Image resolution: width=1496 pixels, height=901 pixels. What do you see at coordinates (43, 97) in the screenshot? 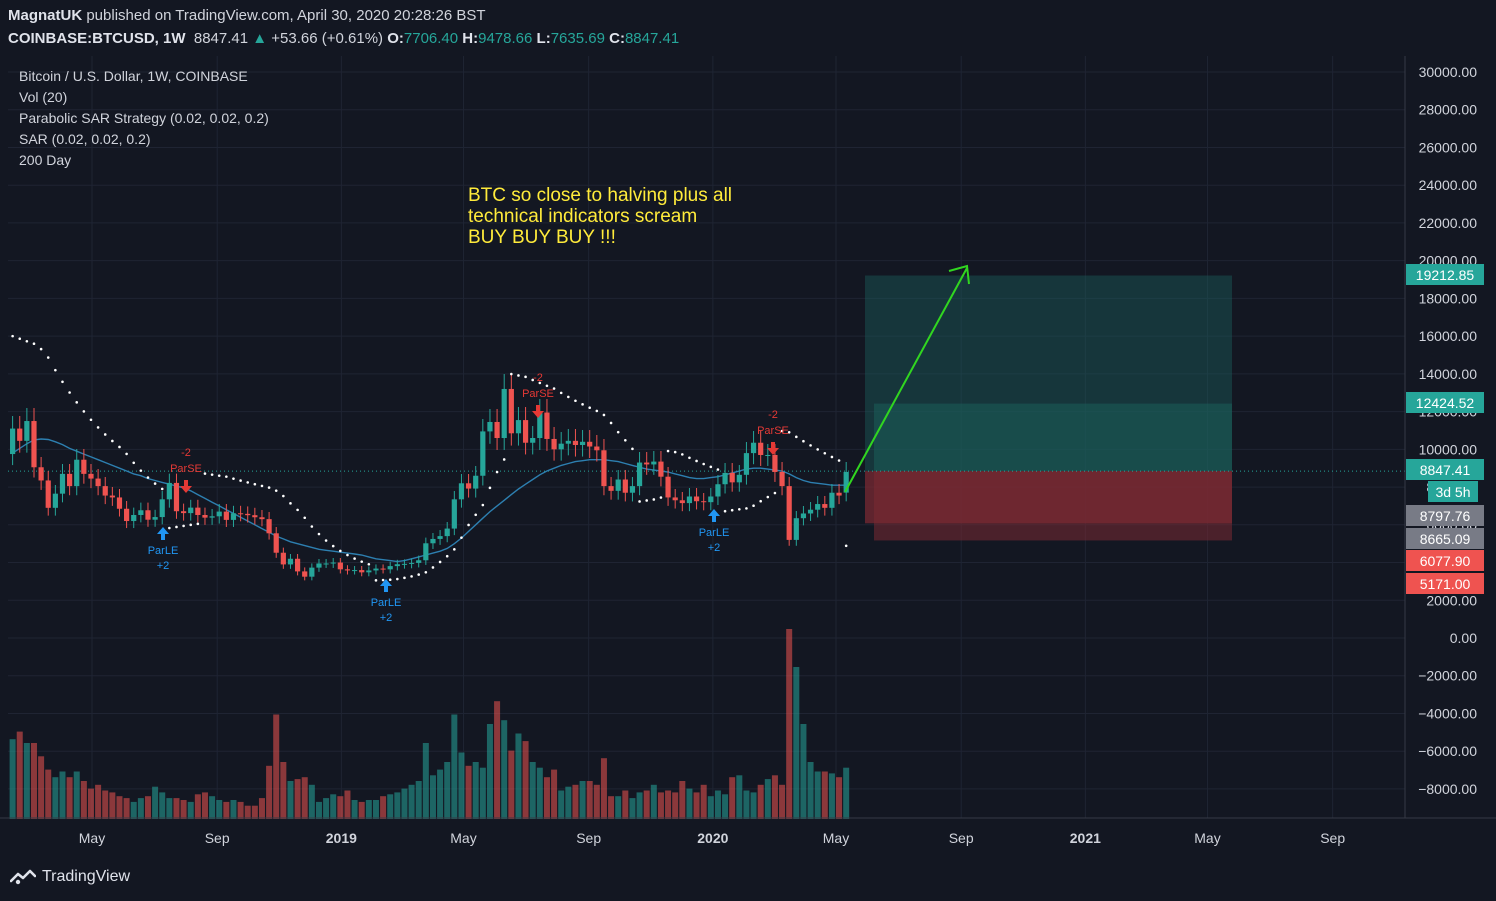
I see `legend-volume: Vol (20)` at bounding box center [43, 97].